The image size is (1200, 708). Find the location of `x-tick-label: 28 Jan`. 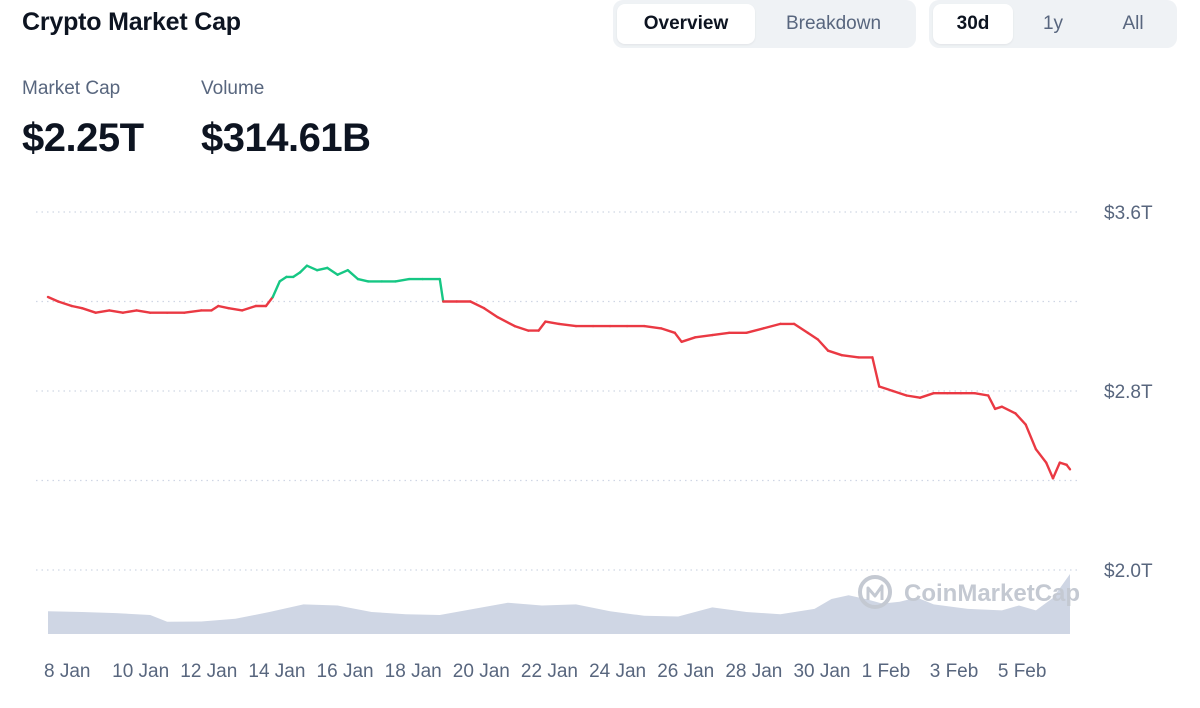

x-tick-label: 28 Jan is located at coordinates (753, 671).